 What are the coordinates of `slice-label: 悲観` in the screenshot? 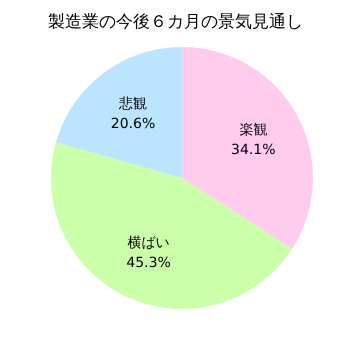 It's located at (133, 104).